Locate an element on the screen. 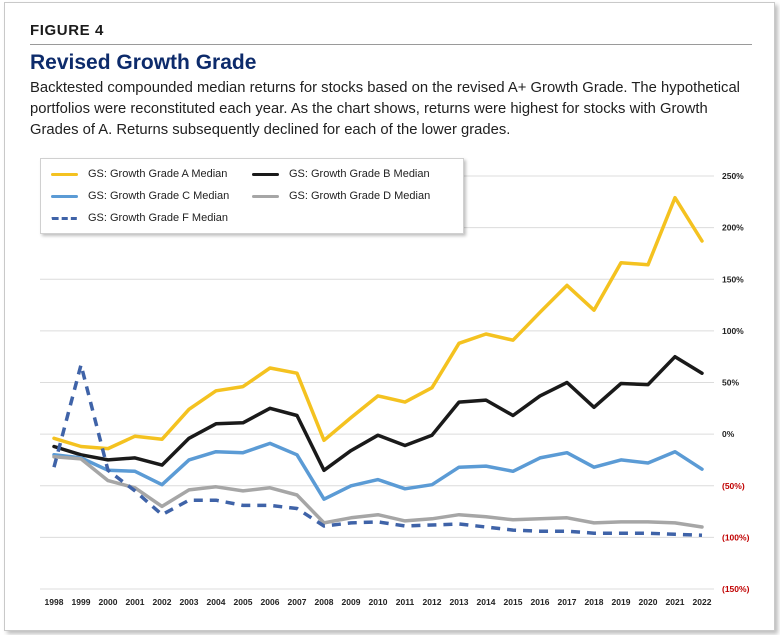  x-tick-label-2004: 2004 is located at coordinates (216, 602).